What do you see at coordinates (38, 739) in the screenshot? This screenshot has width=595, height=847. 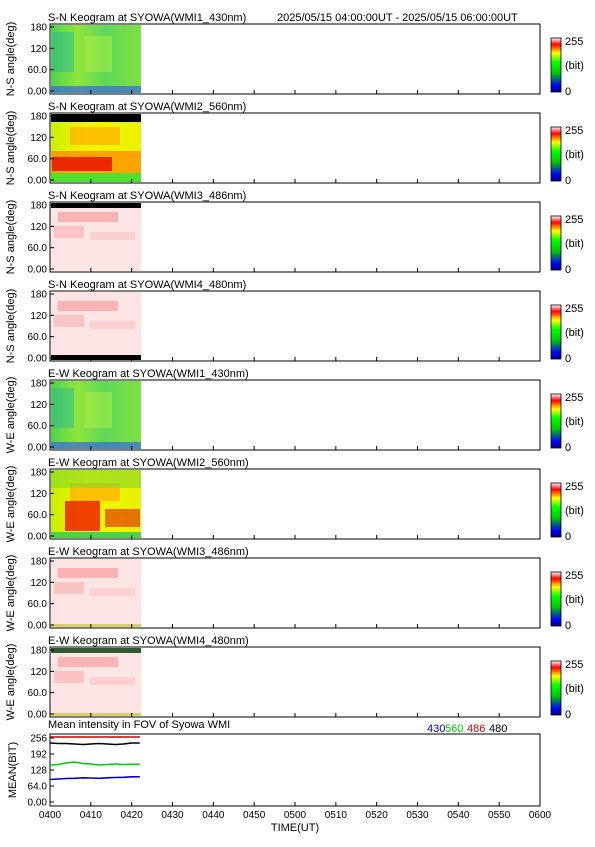 I see `y-tick-label: 256` at bounding box center [38, 739].